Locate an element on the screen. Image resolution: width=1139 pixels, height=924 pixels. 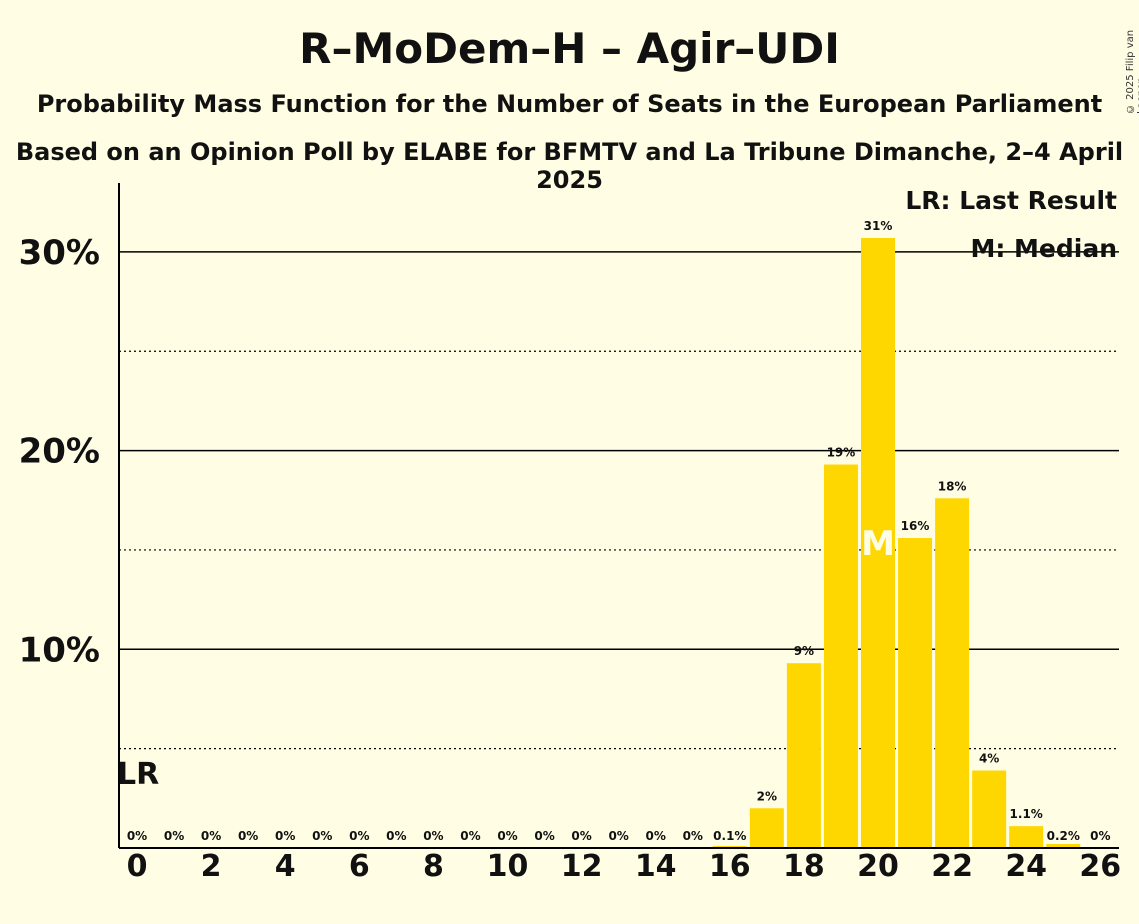
x-tick-label: 26 is located at coordinates (1100, 866).